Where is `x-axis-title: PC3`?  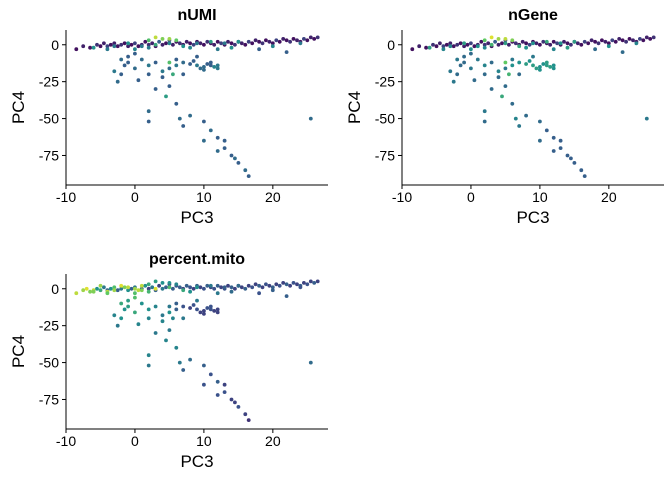
x-axis-title: PC3 is located at coordinates (196, 461).